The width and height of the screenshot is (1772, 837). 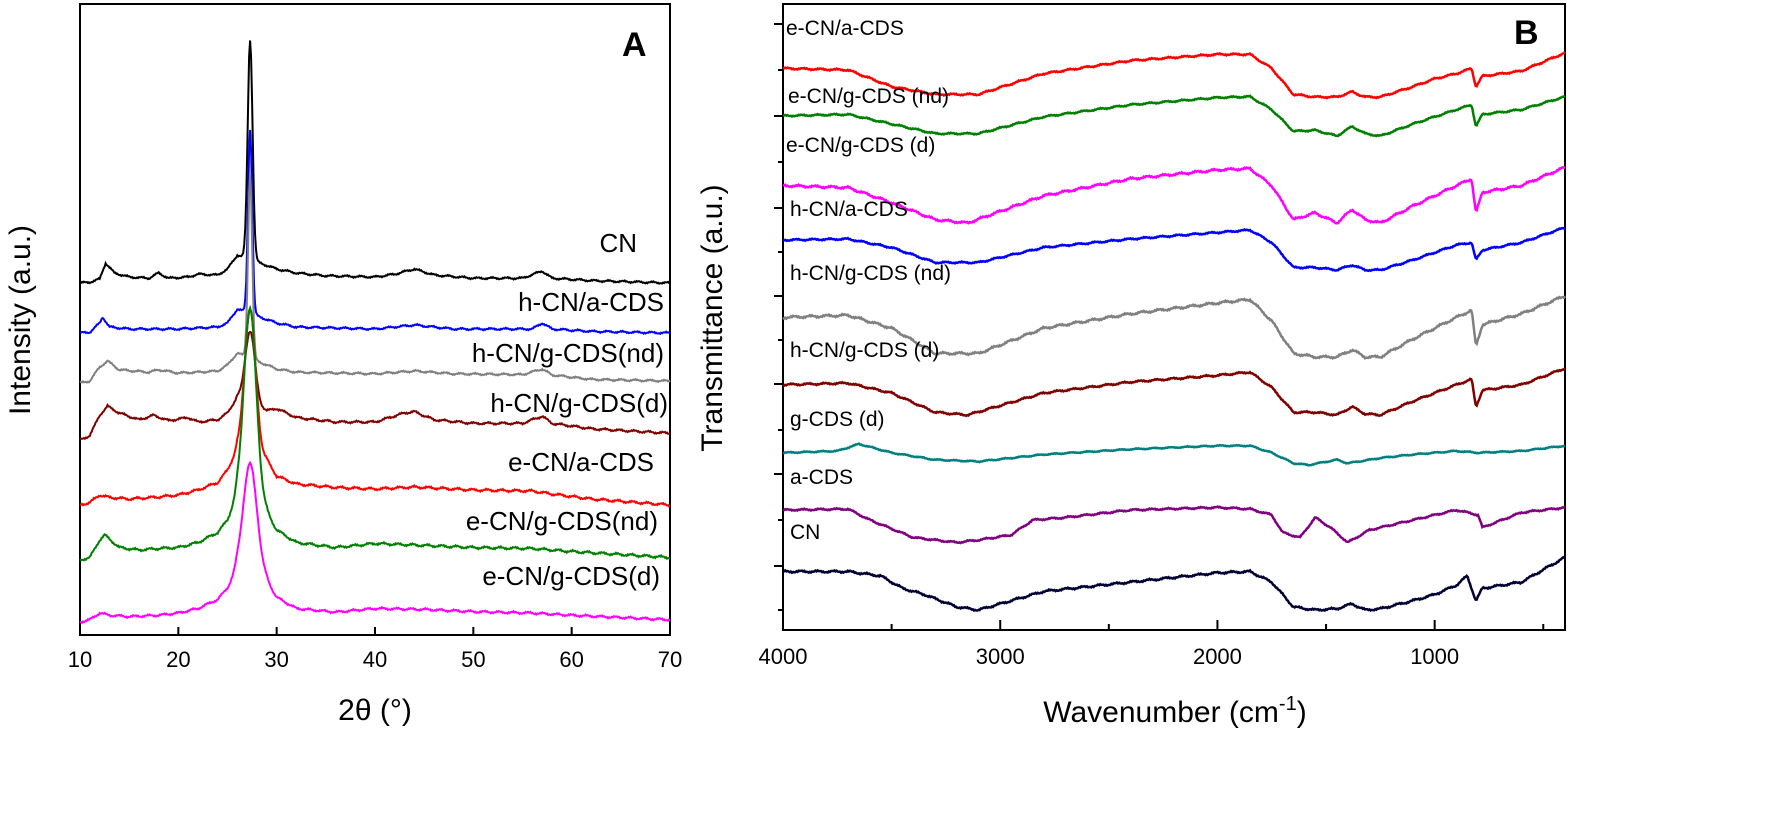 I want to click on panel-b-x-axis: 4000 3000 2000 1000, so click(x=1152, y=644).